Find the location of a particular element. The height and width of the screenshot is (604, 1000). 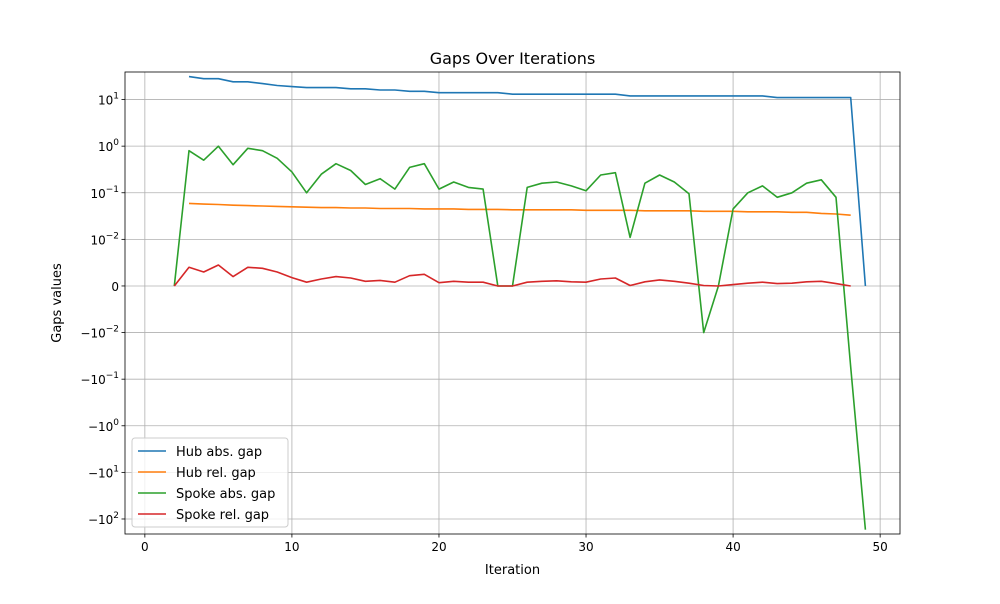

y-axis-label: Gaps values is located at coordinates (57, 303).